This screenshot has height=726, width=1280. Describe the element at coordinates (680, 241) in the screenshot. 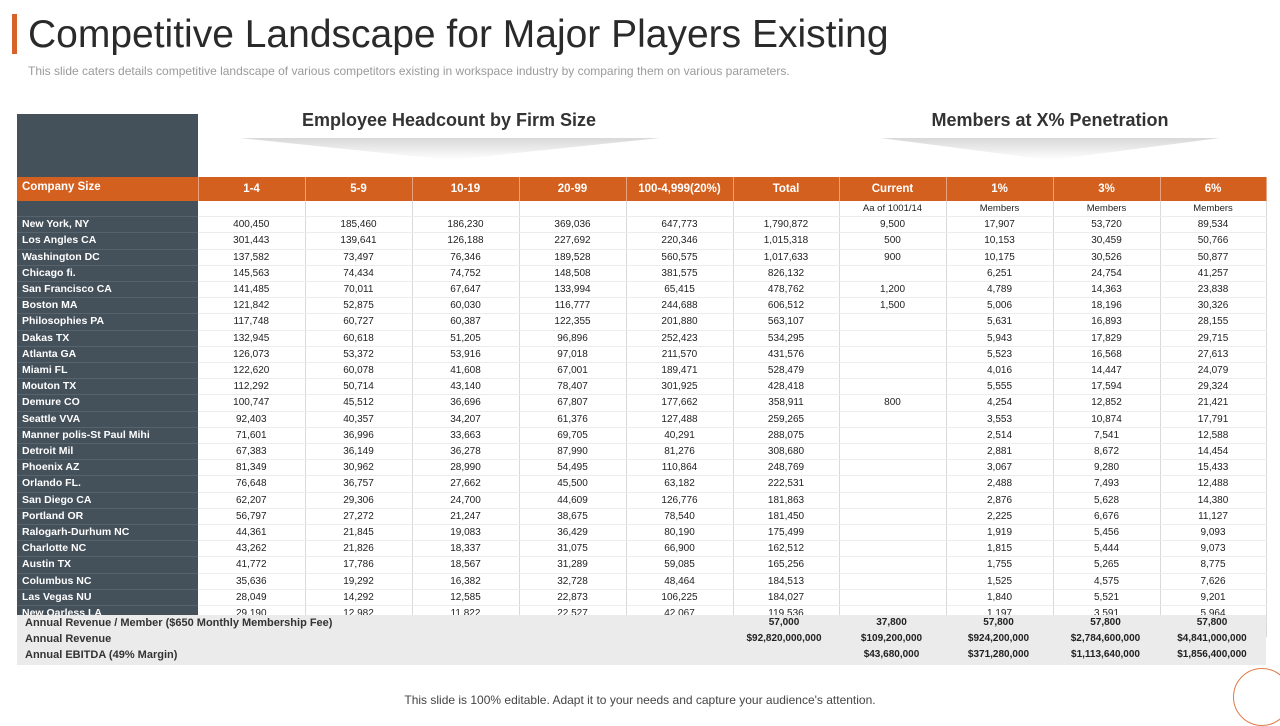

I see `table-cell: 220,346` at that location.